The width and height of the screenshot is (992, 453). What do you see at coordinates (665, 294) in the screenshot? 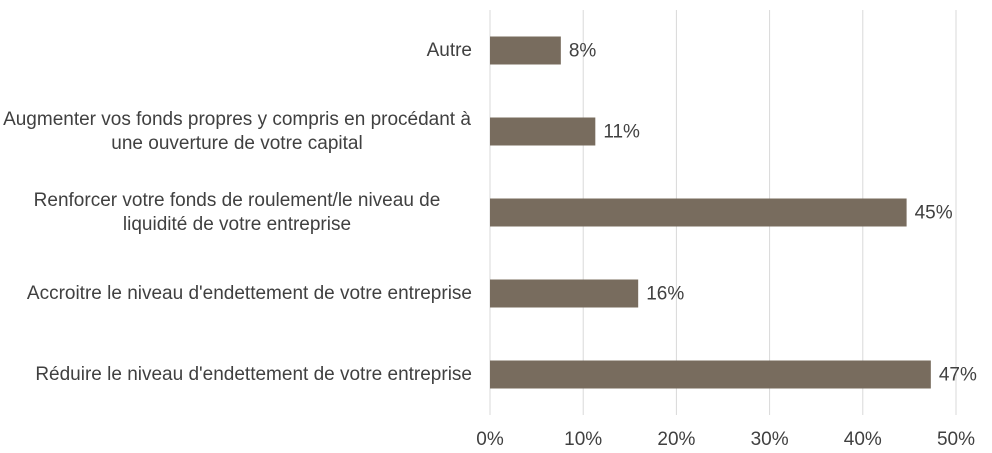
I see `value-label: 16%` at bounding box center [665, 294].